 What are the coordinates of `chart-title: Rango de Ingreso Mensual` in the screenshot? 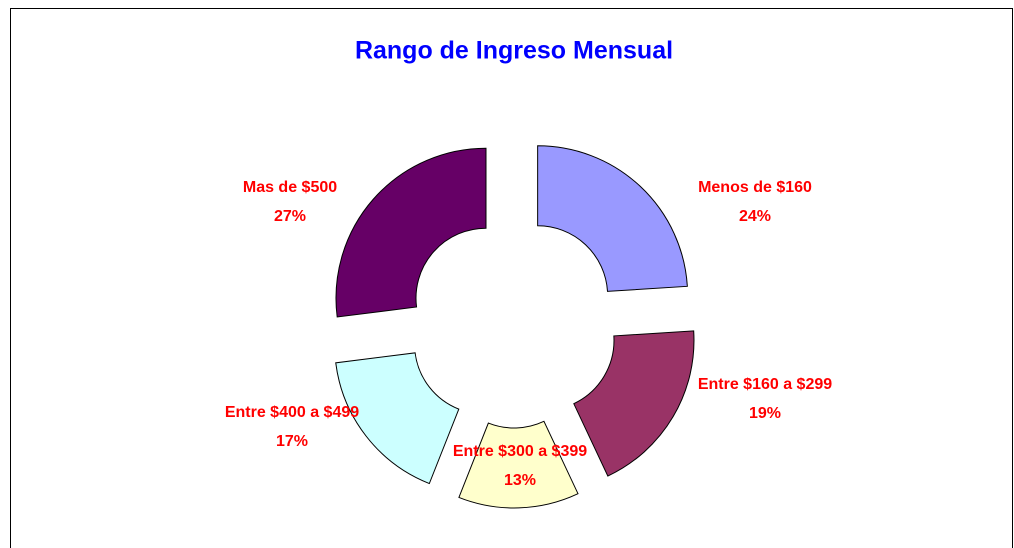 It's located at (514, 51).